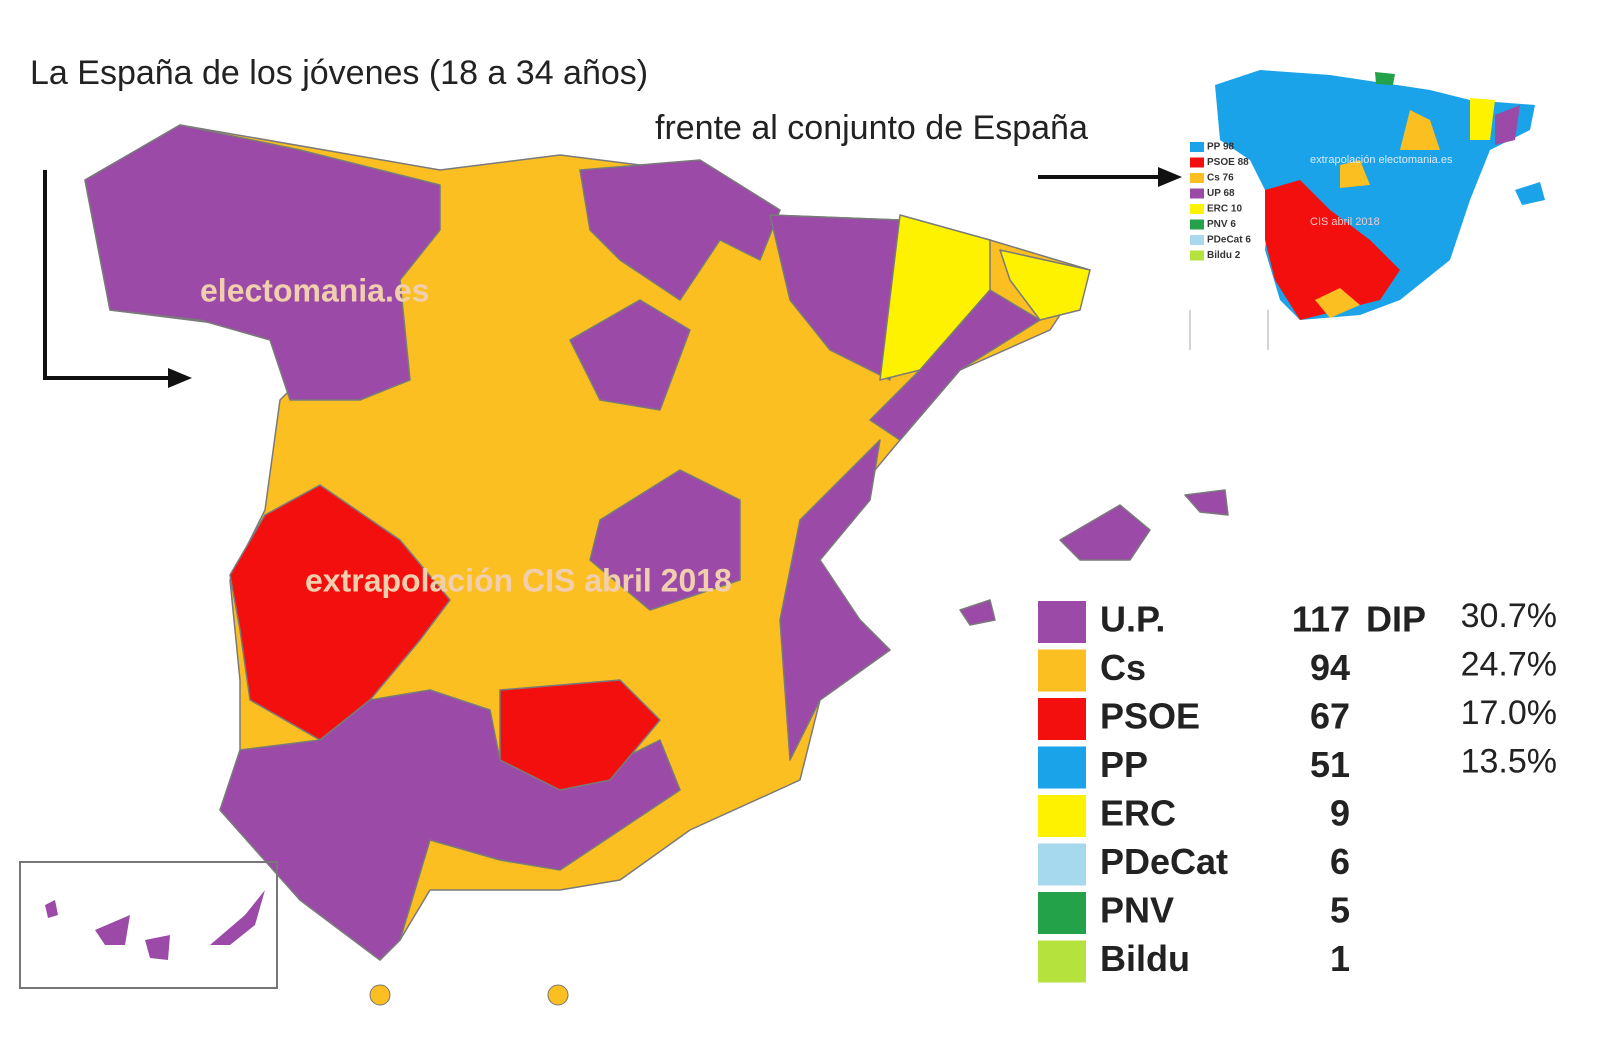 This screenshot has width=1600, height=1058. I want to click on legend-seats: 94, so click(1330, 667).